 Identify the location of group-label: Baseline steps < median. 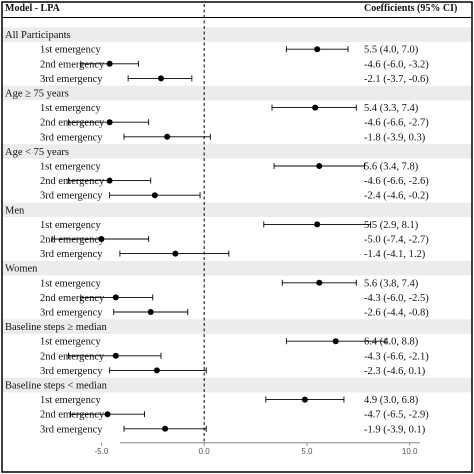
(56, 386).